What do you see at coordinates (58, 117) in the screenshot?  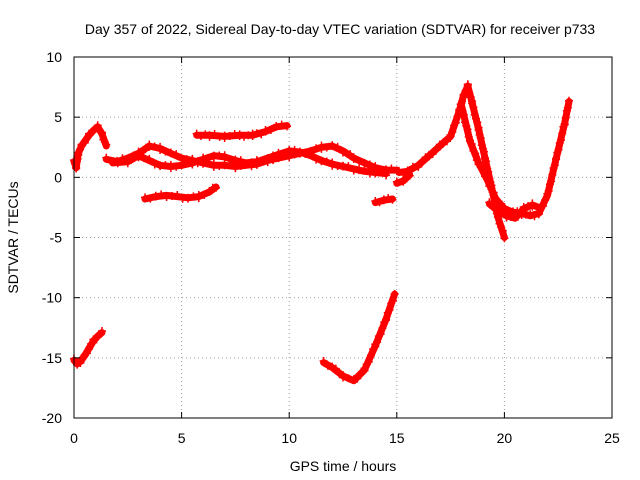 I see `y-tick-label: 5` at bounding box center [58, 117].